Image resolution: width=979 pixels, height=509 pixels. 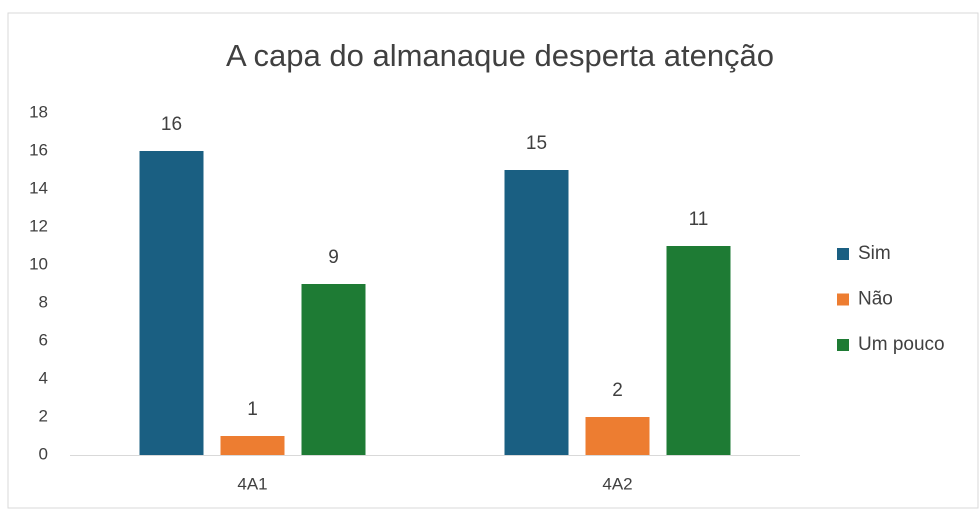 What do you see at coordinates (617, 483) in the screenshot?
I see `x-tick-label: 4A2` at bounding box center [617, 483].